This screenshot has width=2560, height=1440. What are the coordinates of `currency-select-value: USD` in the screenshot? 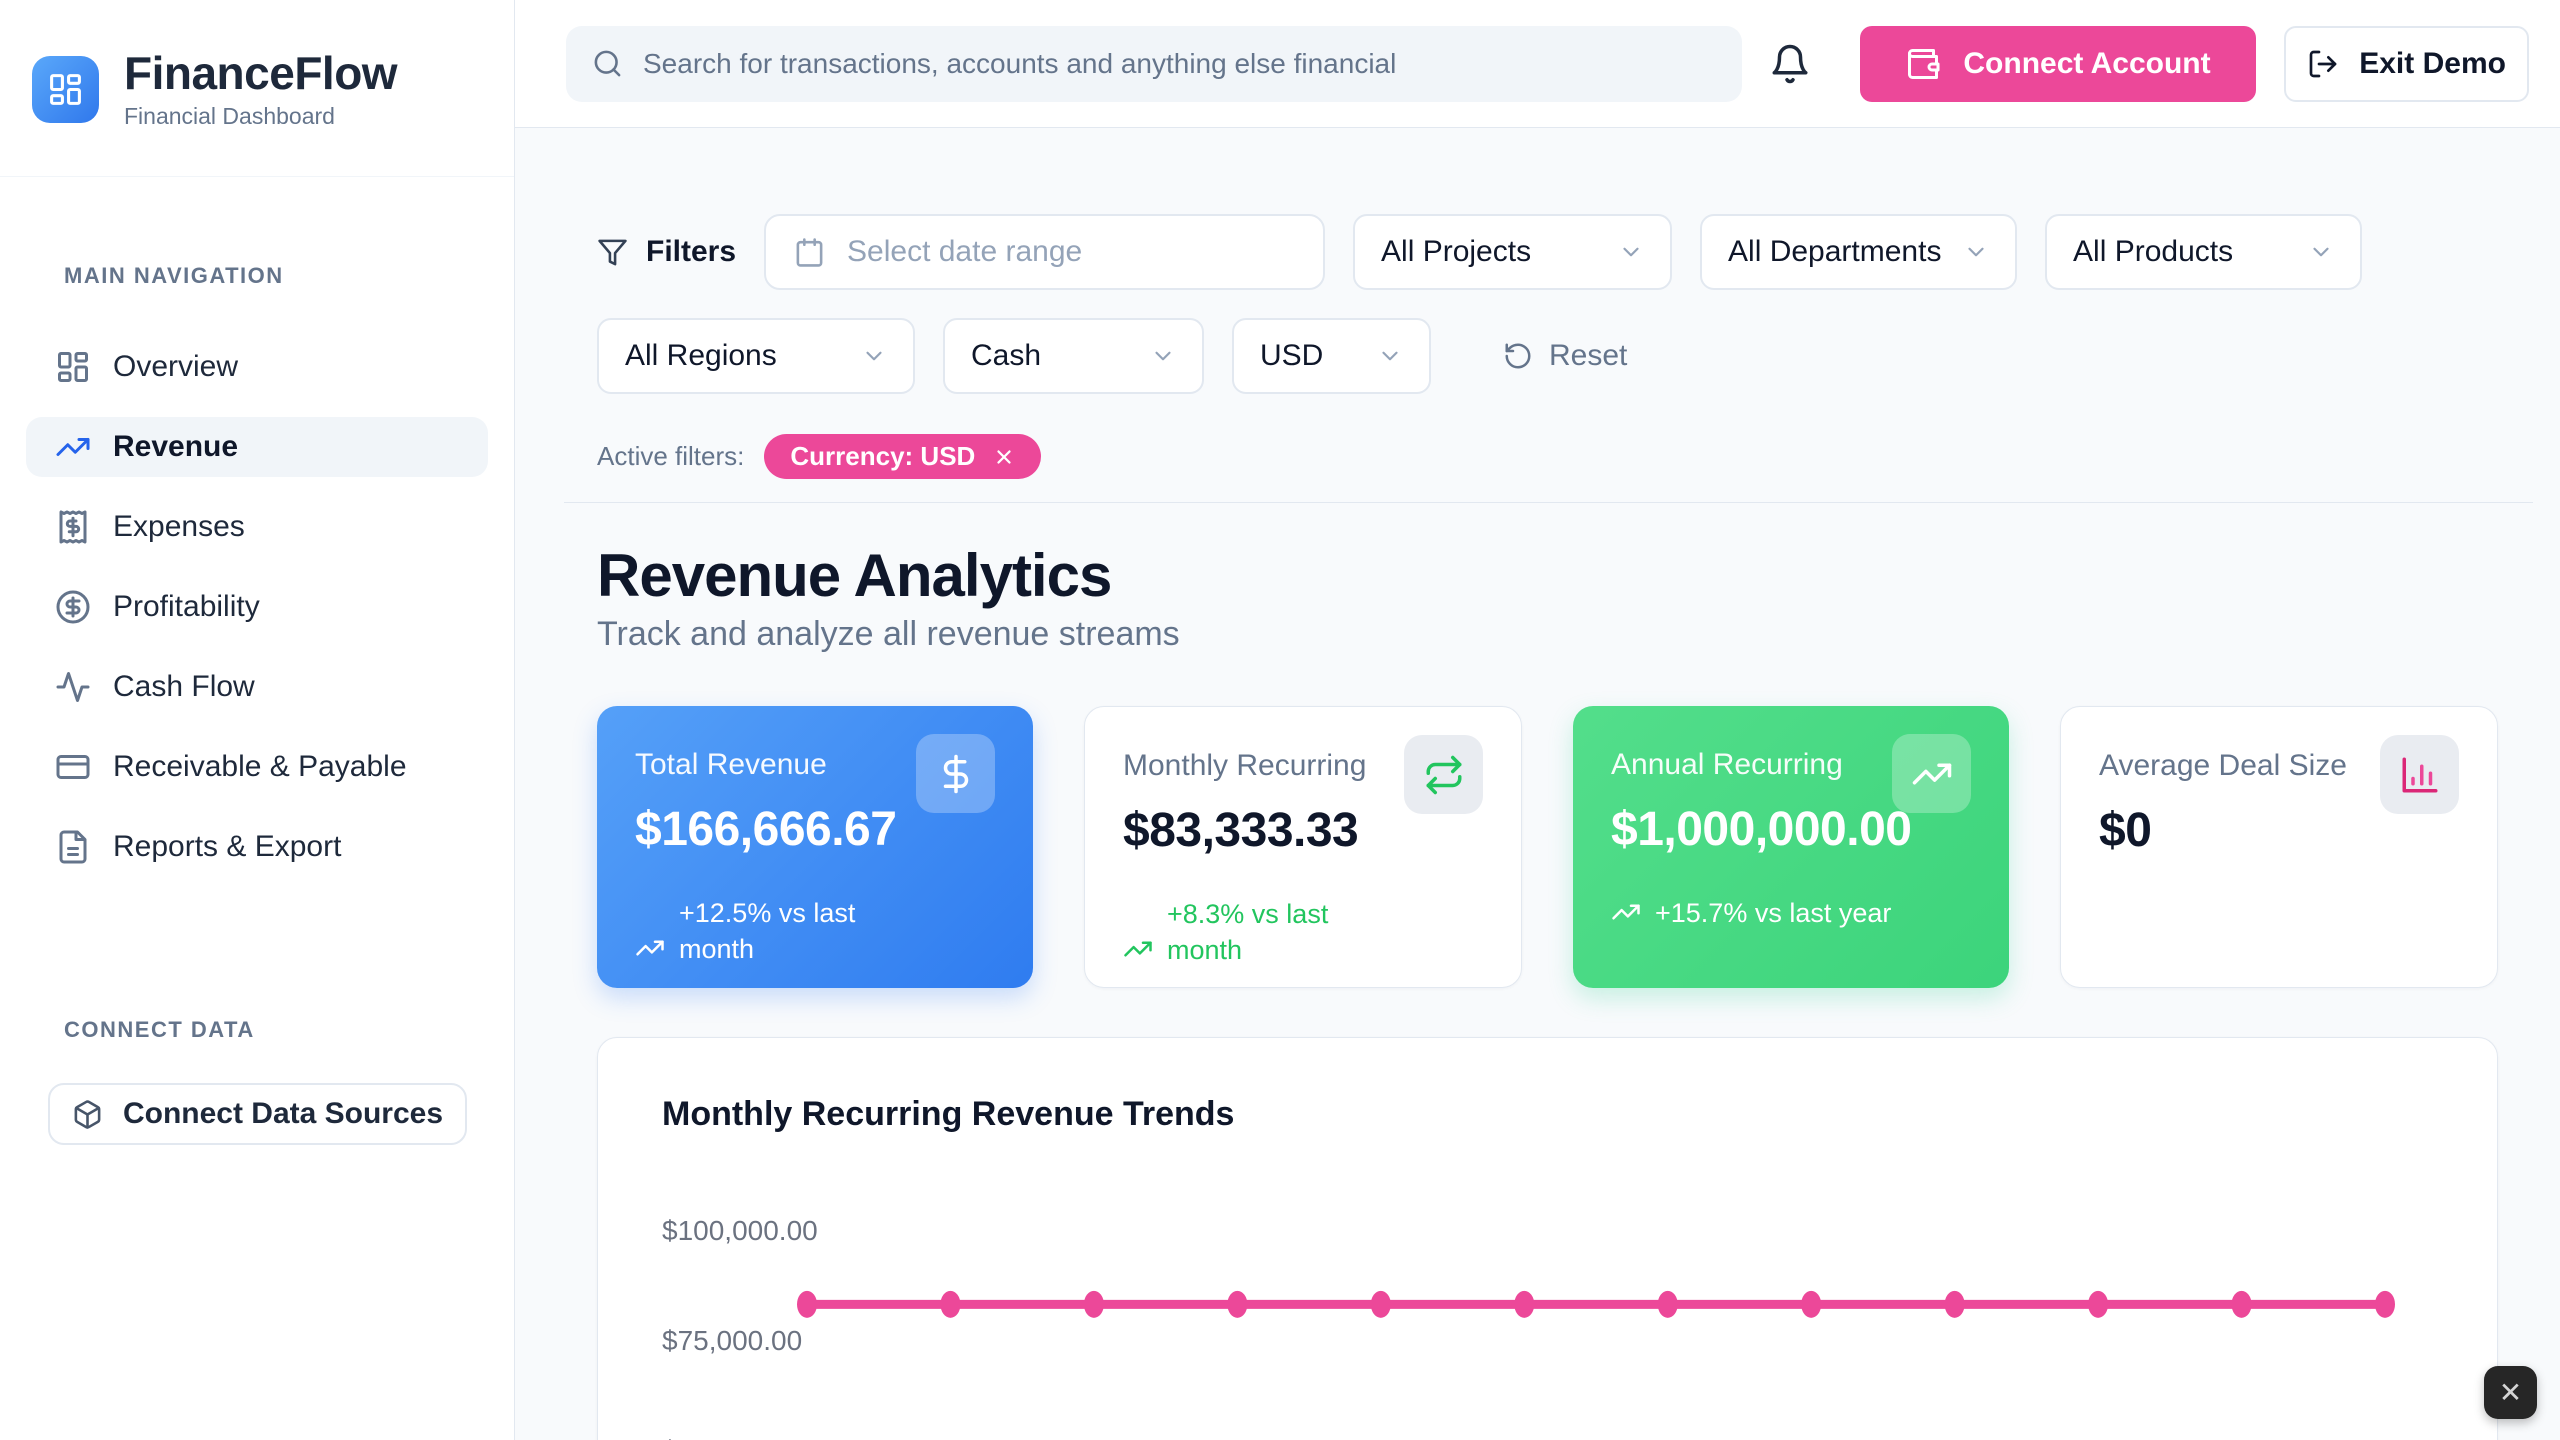 It's located at (1292, 355).